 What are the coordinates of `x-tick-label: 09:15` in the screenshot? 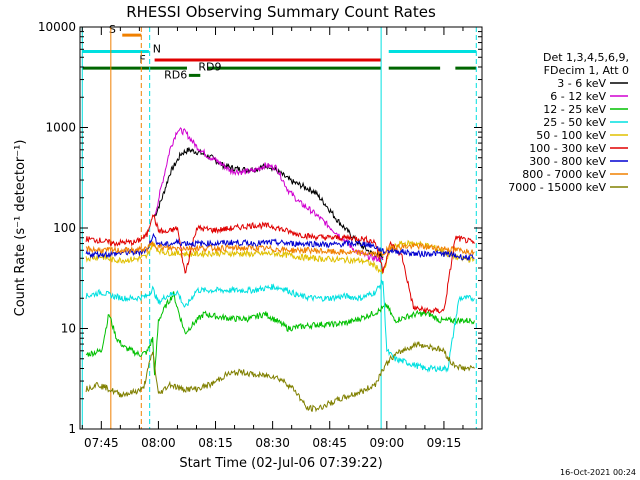 It's located at (444, 443).